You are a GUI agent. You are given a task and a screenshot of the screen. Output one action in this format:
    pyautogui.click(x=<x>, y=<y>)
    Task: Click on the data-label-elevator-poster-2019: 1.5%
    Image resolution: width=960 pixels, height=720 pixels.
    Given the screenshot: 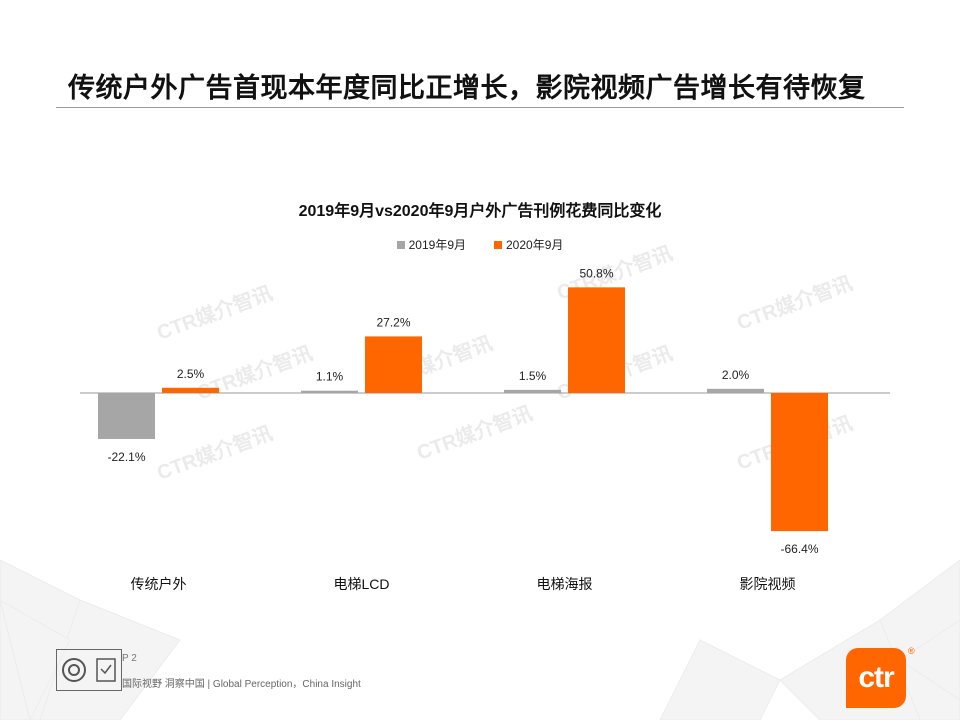 What is the action you would take?
    pyautogui.click(x=533, y=376)
    